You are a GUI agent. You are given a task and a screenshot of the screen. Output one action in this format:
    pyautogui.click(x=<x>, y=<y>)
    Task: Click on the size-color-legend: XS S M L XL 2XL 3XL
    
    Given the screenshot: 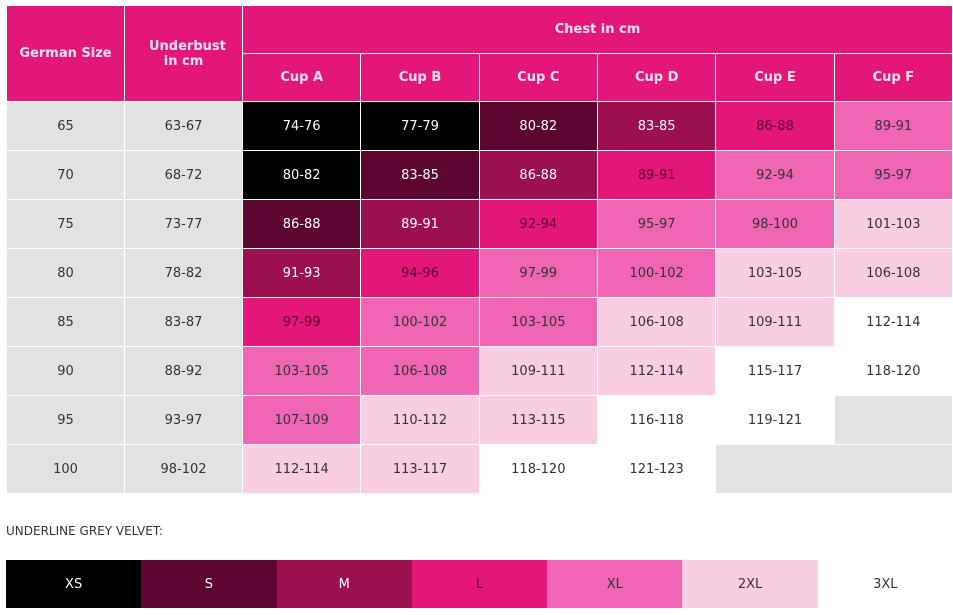 What is the action you would take?
    pyautogui.click(x=479, y=584)
    